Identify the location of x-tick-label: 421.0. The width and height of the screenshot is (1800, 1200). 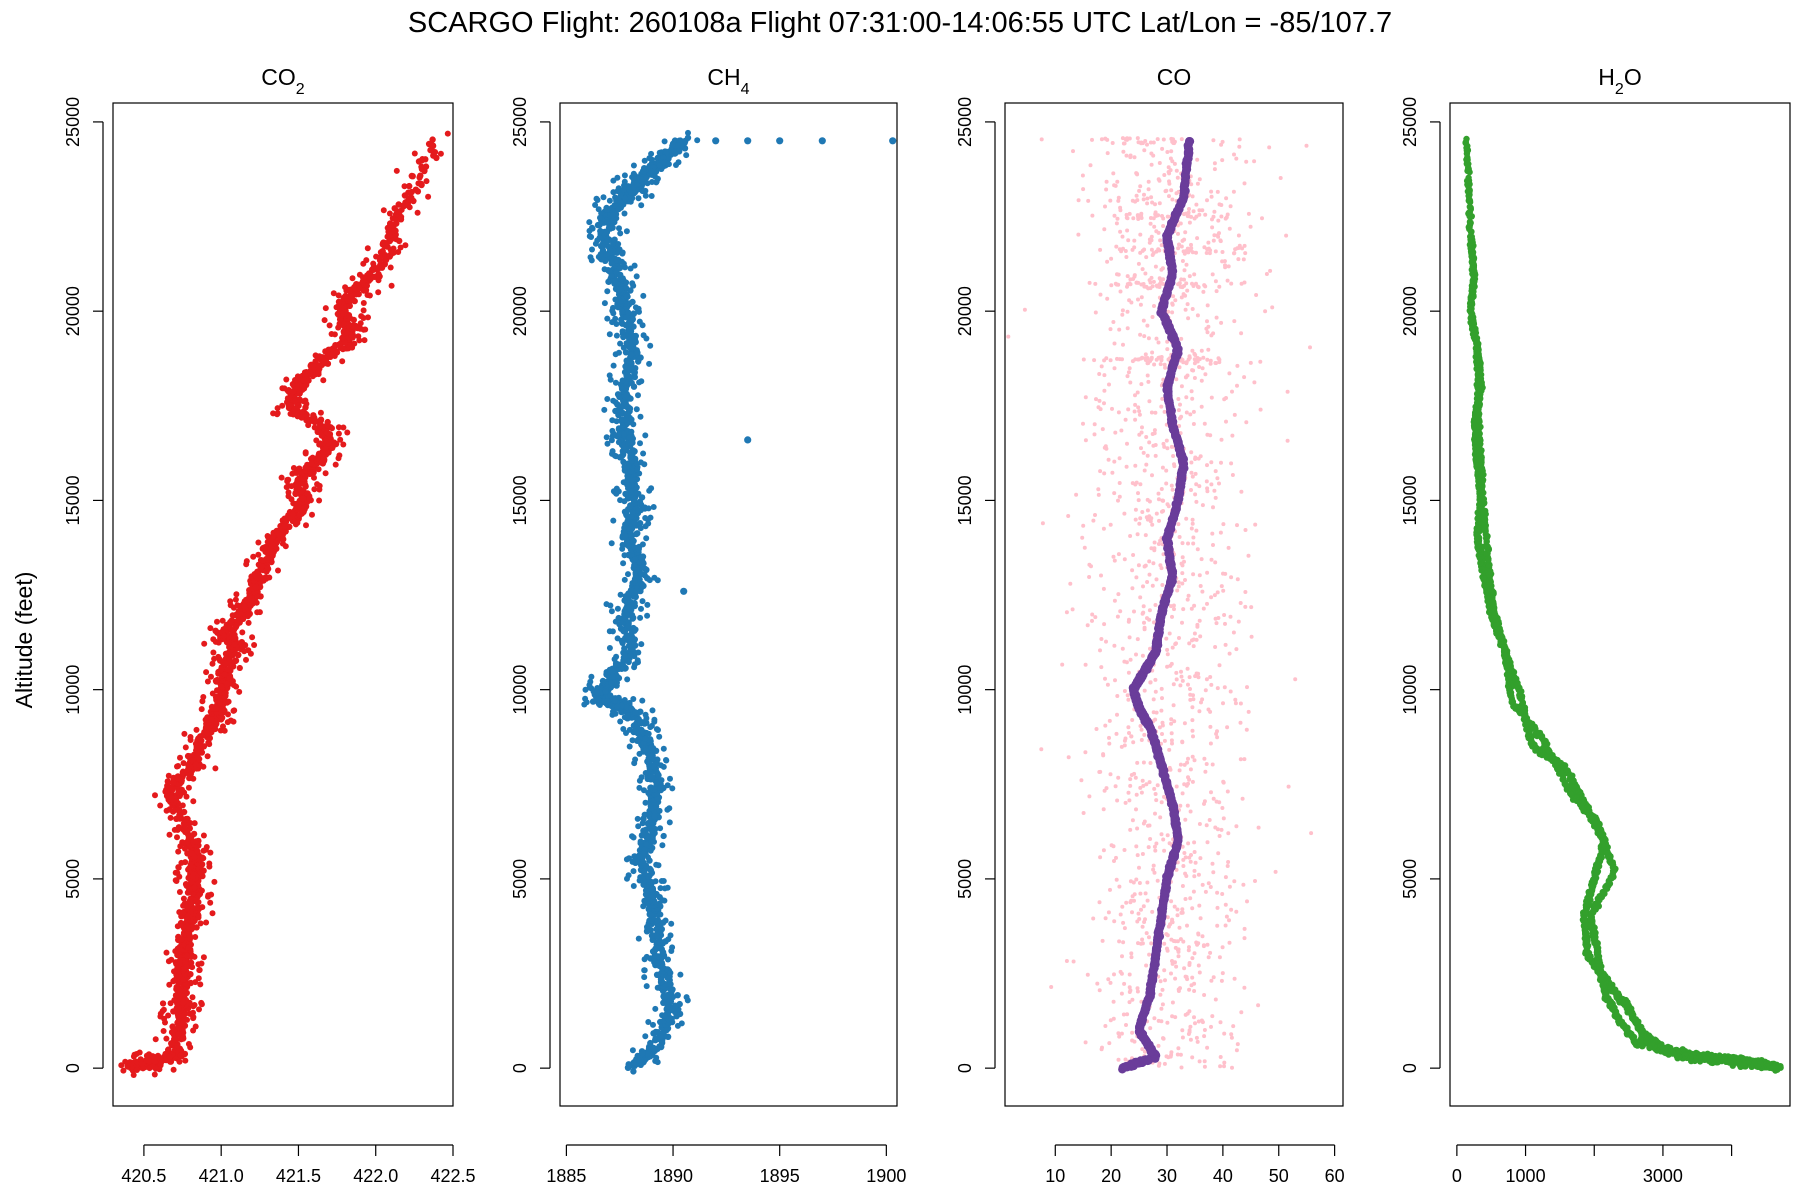
(221, 1176).